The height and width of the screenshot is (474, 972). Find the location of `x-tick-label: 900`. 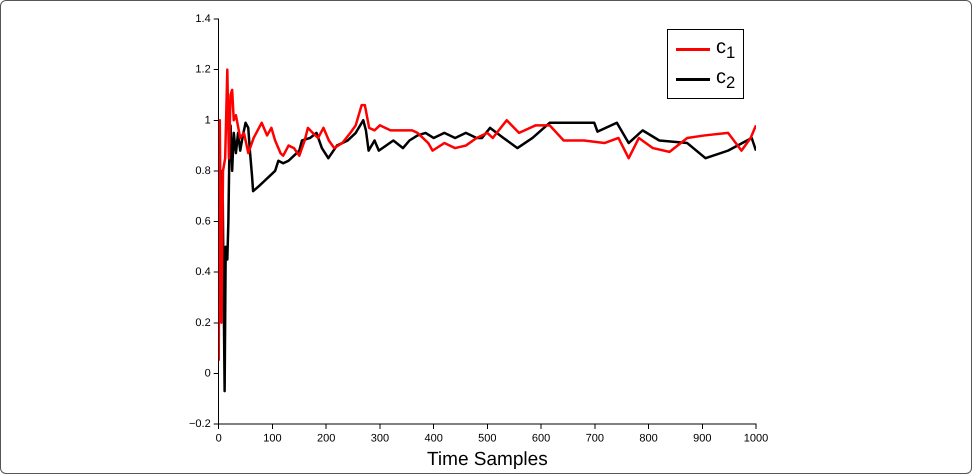

x-tick-label: 900 is located at coordinates (702, 438).